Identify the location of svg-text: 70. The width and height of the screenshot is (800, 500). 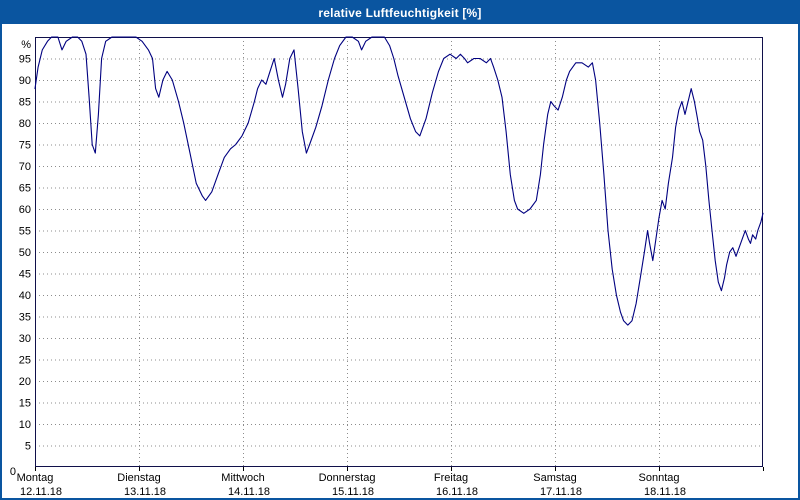
(25, 167).